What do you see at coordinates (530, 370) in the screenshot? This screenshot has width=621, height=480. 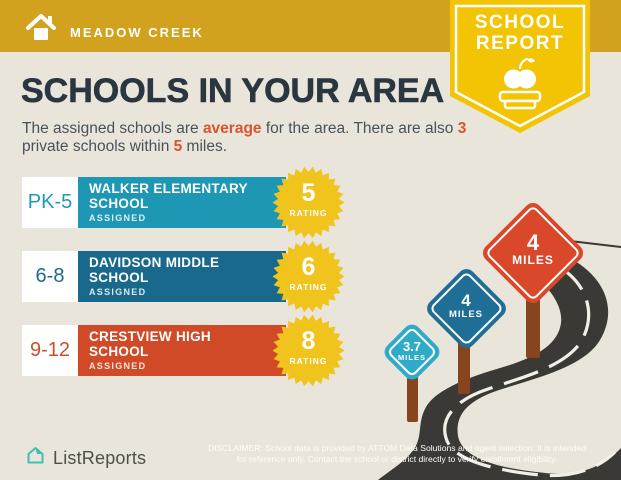 I see `road-center-line` at bounding box center [530, 370].